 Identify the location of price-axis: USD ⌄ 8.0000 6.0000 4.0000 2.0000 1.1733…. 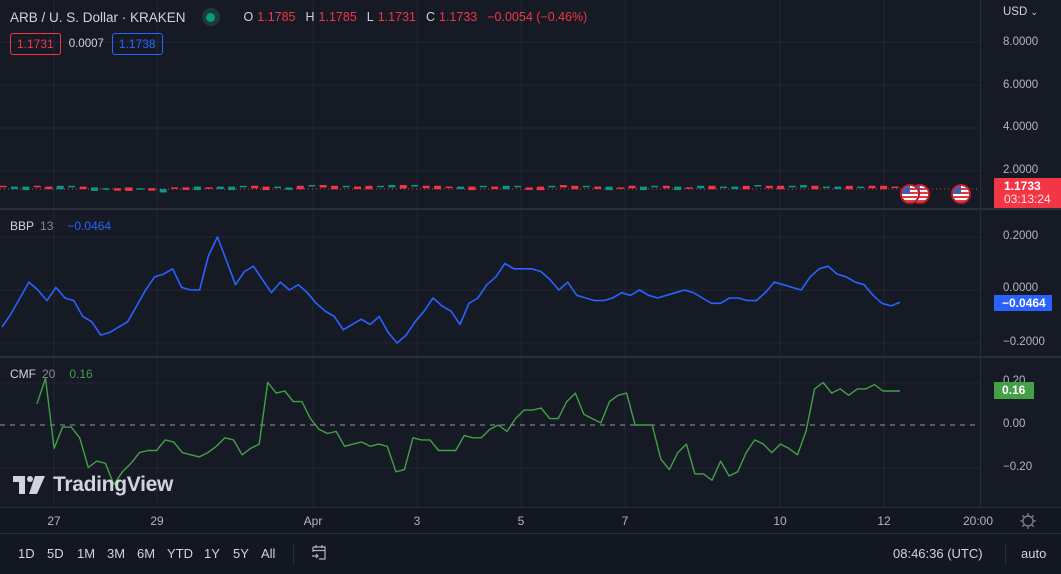
(1020, 104).